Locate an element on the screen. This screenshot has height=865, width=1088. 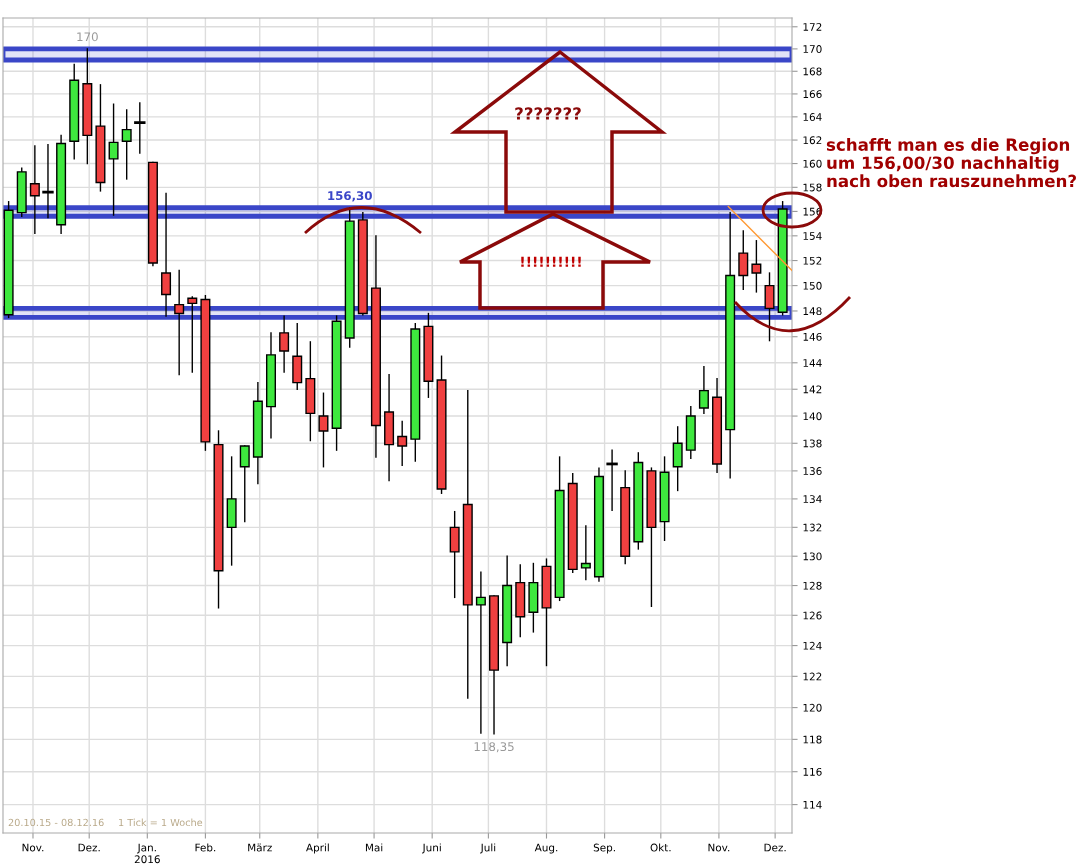
y-tick-label: 132 is located at coordinates (812, 527).